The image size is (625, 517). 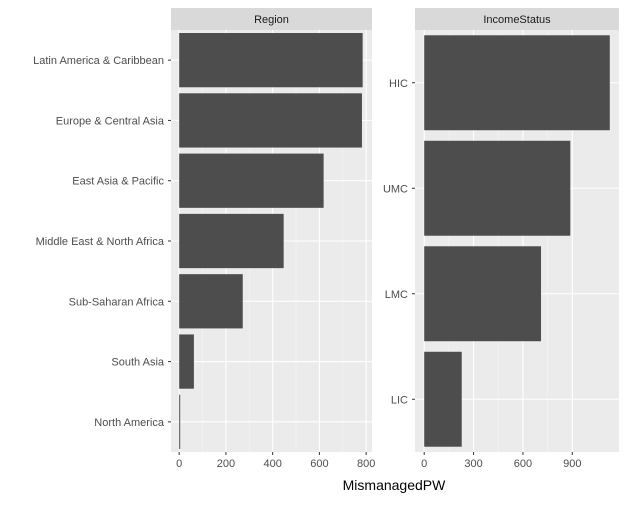 I want to click on bar-hic, so click(x=517, y=83).